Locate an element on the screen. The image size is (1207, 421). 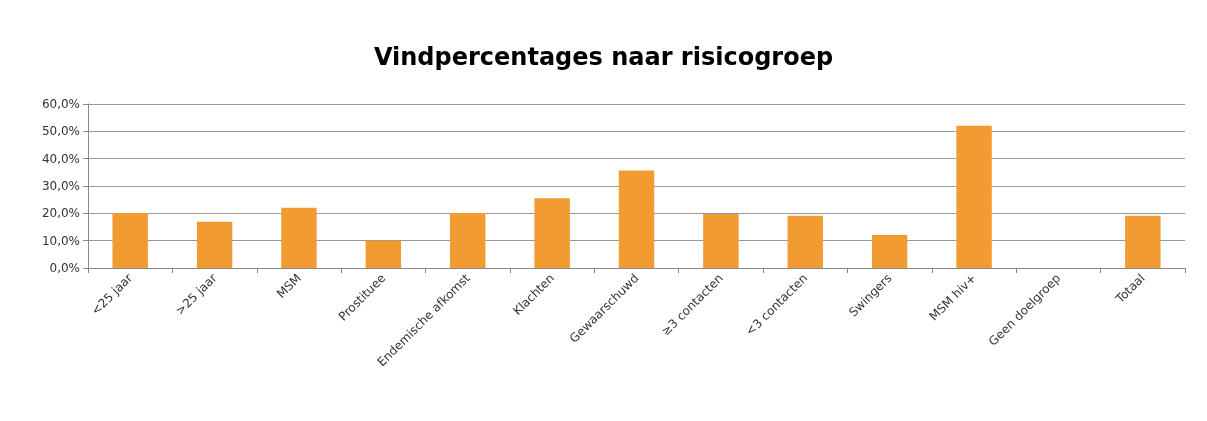
y-tick-label: 10,0% is located at coordinates (60, 240).